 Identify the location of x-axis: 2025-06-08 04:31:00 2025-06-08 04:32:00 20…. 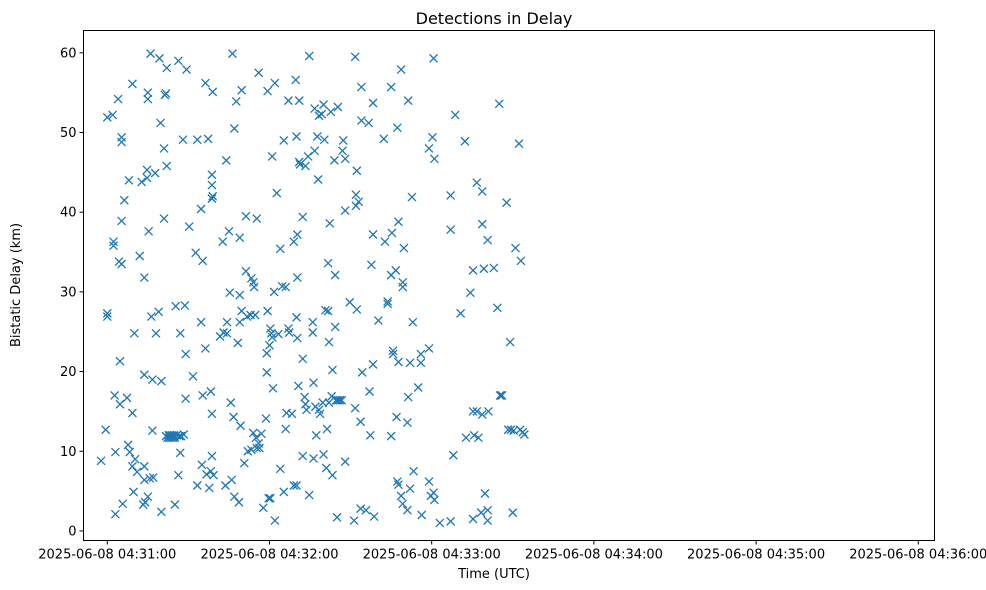
(512, 551).